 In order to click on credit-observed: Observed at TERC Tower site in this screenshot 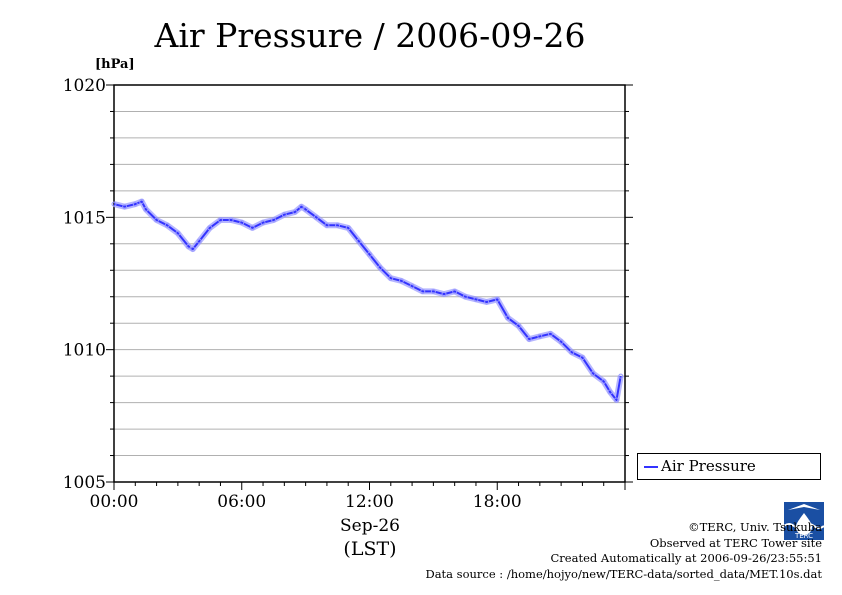, I will do `click(735, 542)`.